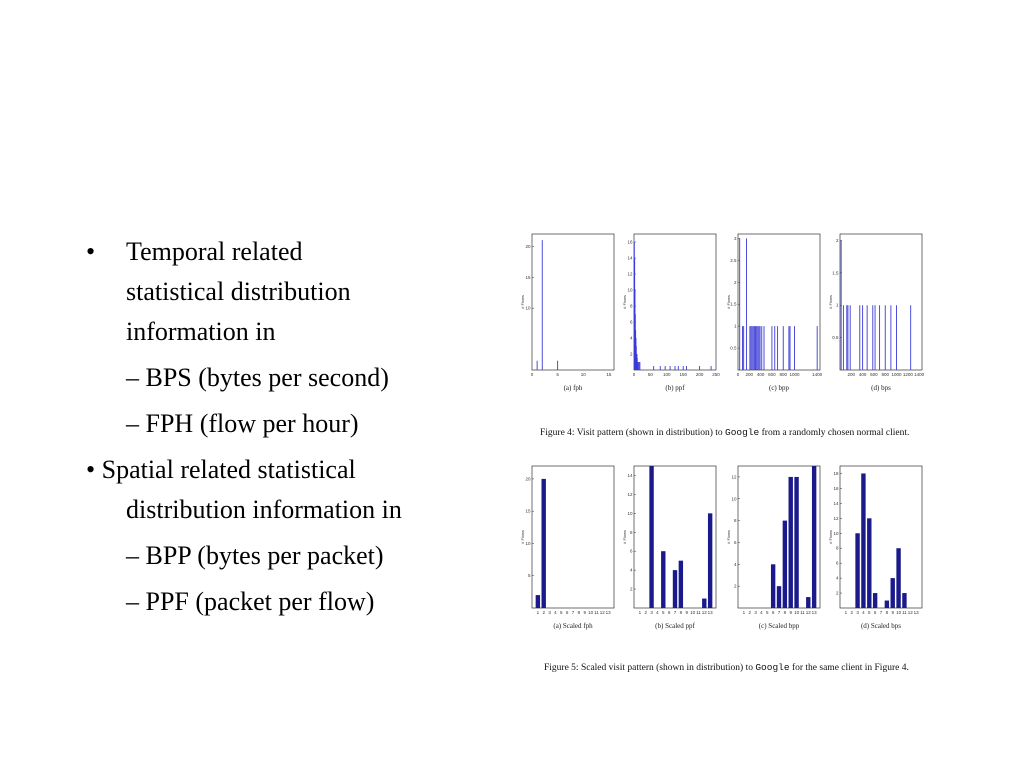  What do you see at coordinates (238, 291) in the screenshot?
I see `bullet-temporal-line2: statistical distribution` at bounding box center [238, 291].